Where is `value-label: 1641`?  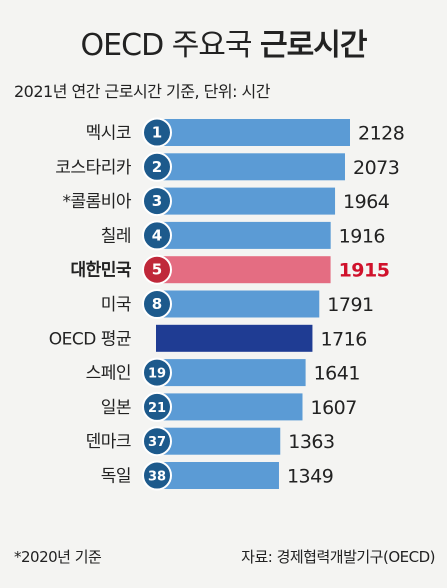
value-label: 1641 is located at coordinates (337, 374).